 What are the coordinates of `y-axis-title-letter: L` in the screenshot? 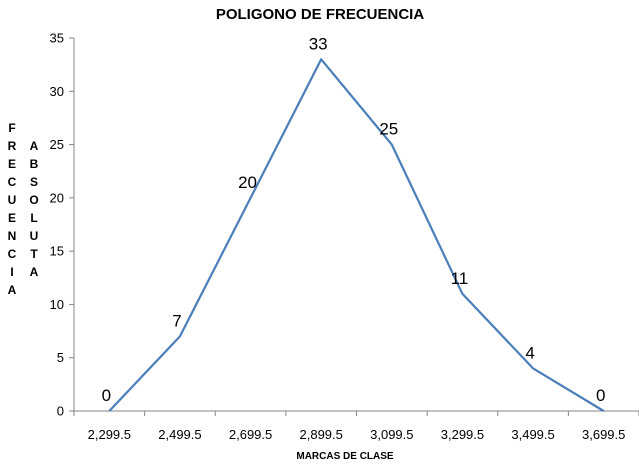 It's located at (33, 218).